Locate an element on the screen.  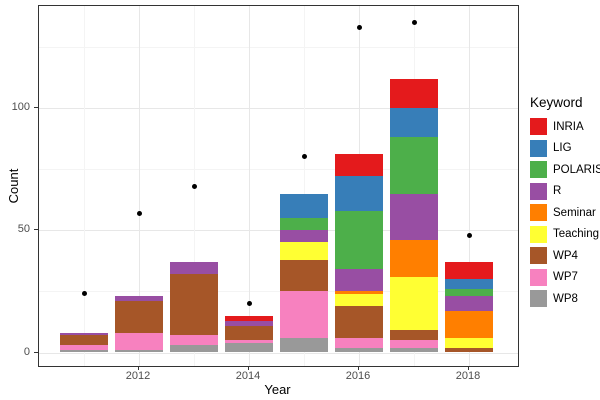
y-tick-label: 0 is located at coordinates (26, 351).